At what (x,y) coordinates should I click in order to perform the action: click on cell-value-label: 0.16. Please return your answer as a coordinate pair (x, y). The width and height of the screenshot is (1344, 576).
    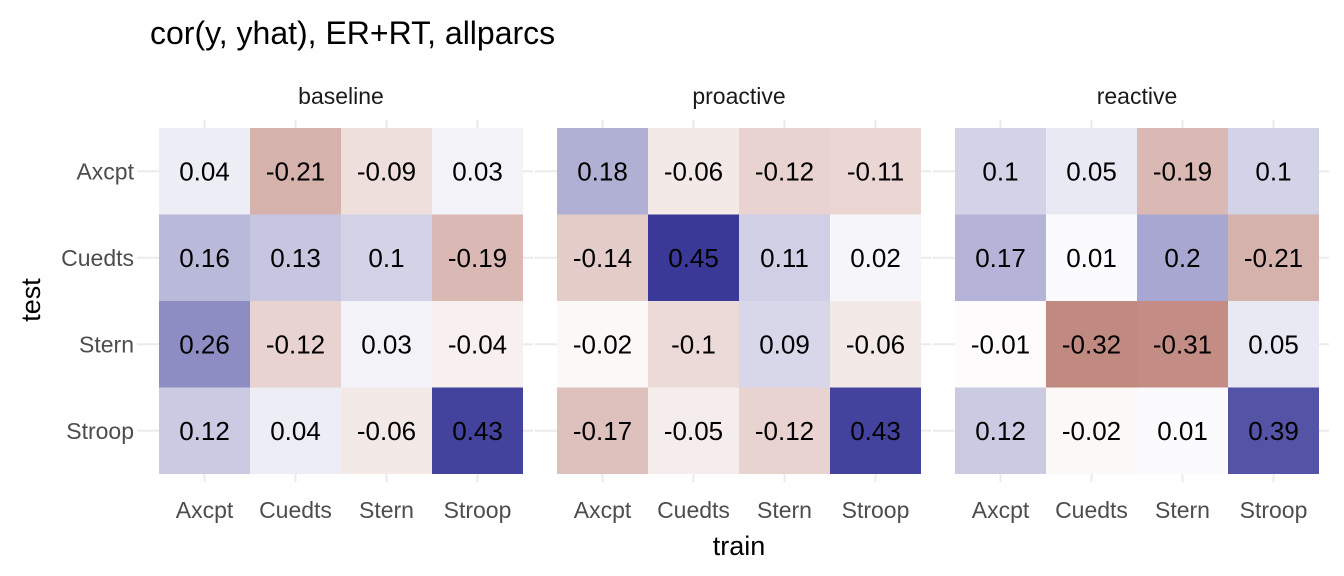
    Looking at the image, I should click on (204, 258).